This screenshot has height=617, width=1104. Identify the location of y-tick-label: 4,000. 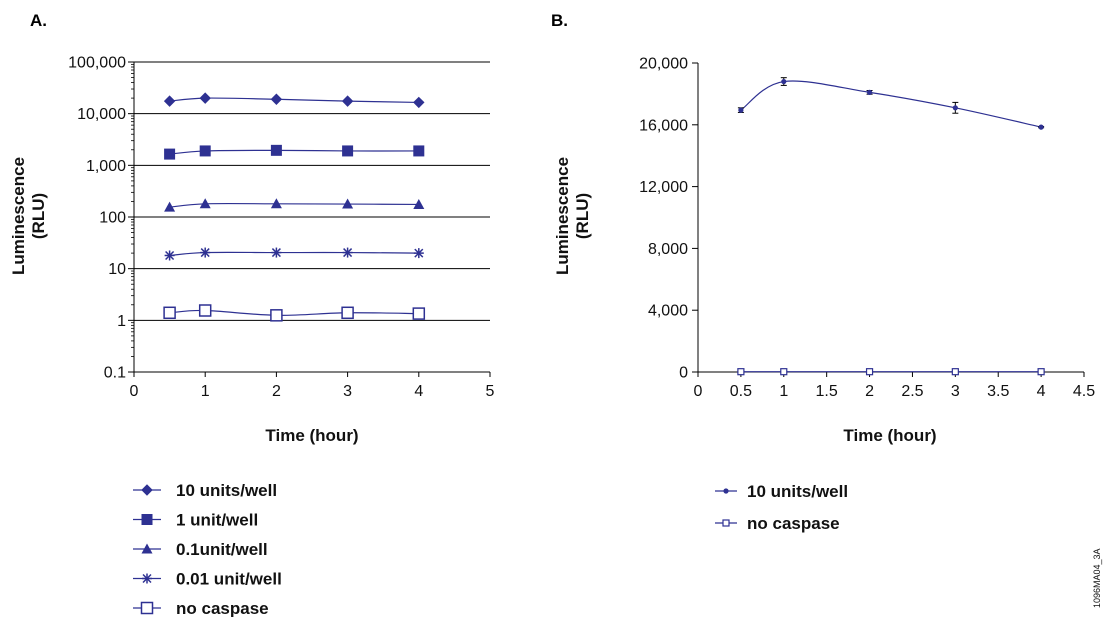
(668, 311).